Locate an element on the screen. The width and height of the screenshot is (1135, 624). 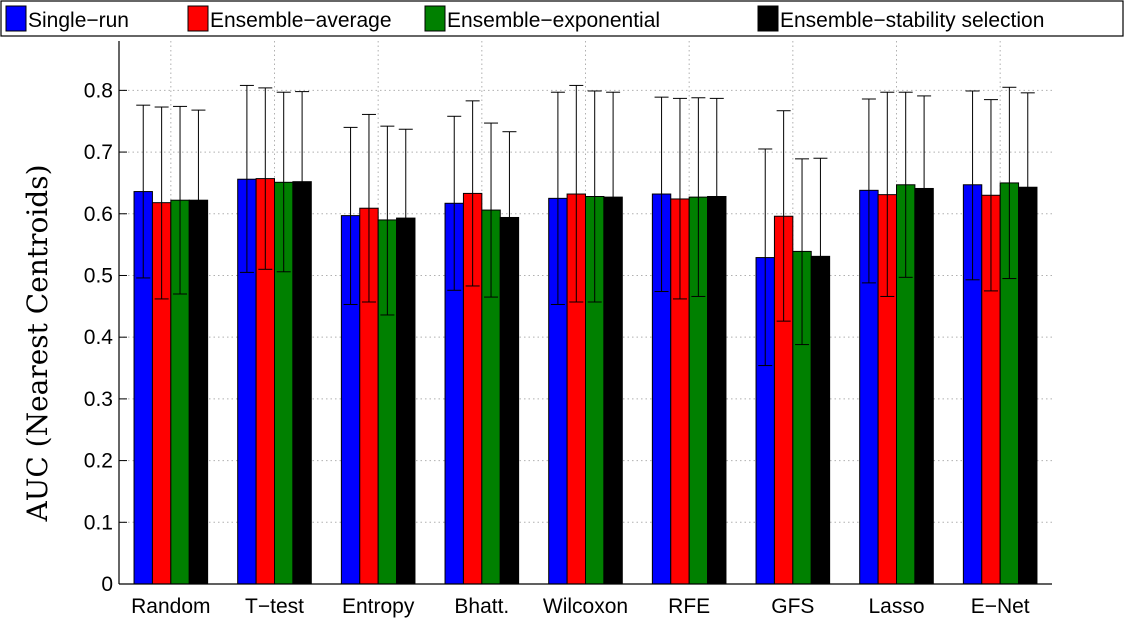
y-tick-label: 0 is located at coordinates (107, 584).